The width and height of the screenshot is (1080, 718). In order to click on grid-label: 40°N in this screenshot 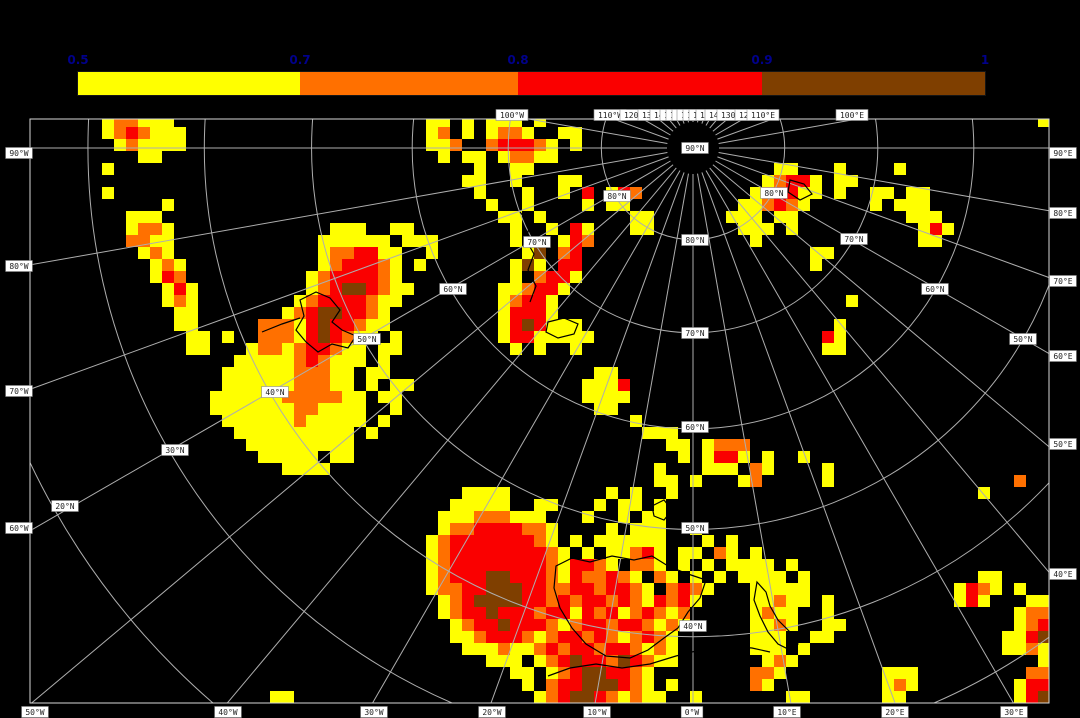, I will do `click(693, 626)`.